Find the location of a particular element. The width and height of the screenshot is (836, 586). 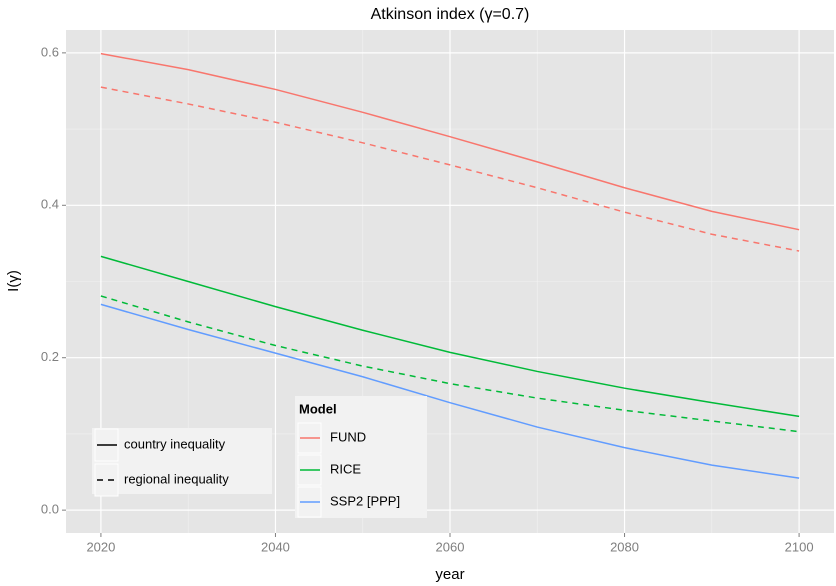

legend-key is located at coordinates (106, 480).